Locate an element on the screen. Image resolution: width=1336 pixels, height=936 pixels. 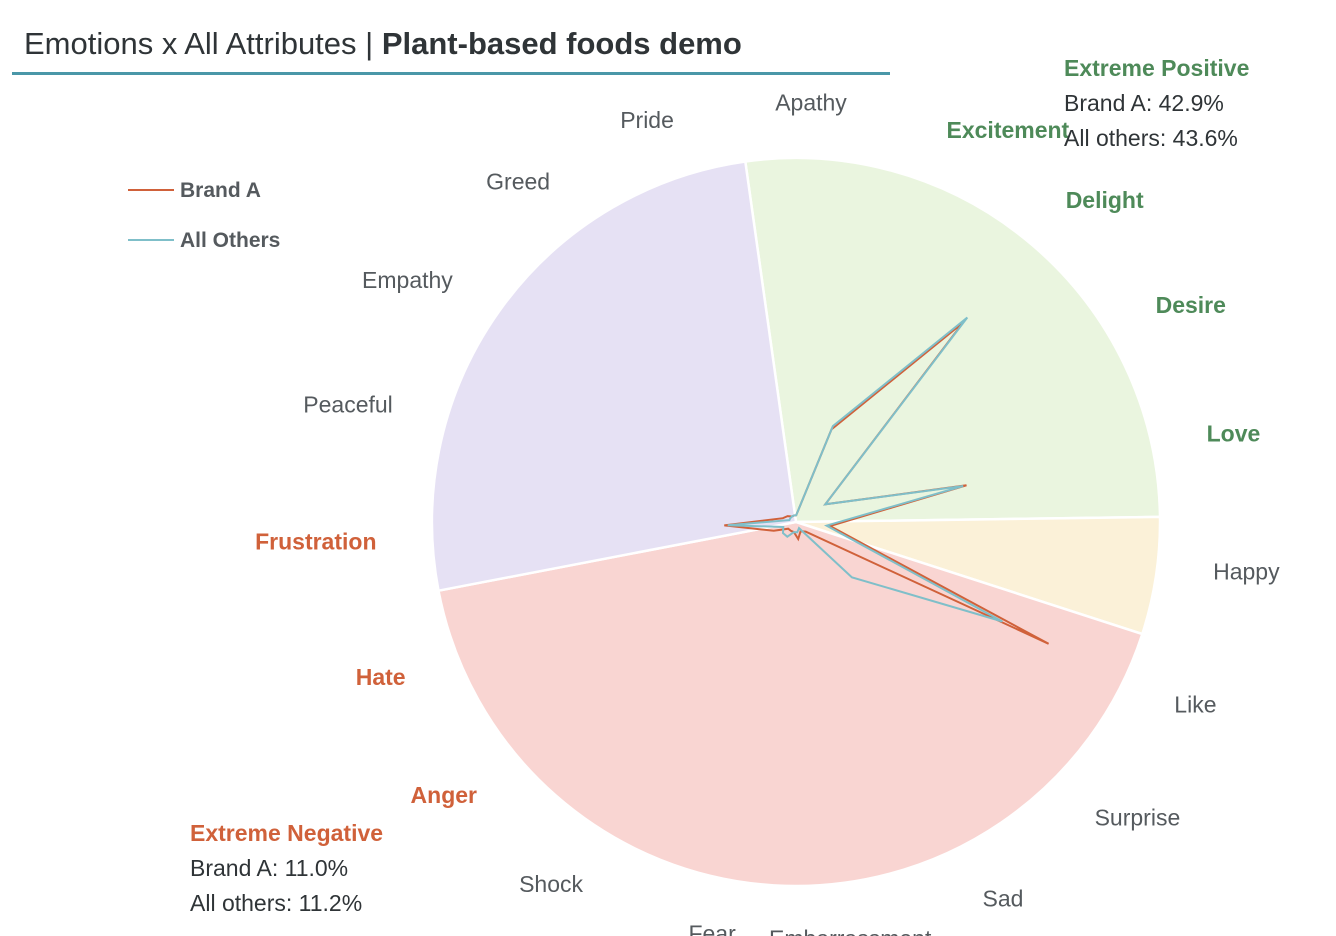
category-label-fear: Fear is located at coordinates (712, 928).